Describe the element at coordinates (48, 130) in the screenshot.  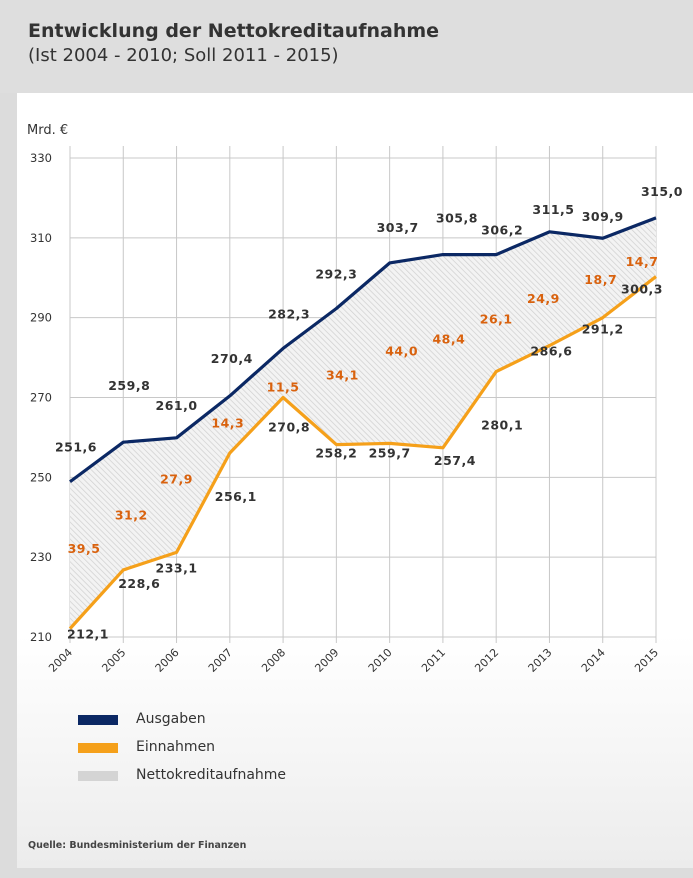
I see `y-axis-label: Mrd. €` at that location.